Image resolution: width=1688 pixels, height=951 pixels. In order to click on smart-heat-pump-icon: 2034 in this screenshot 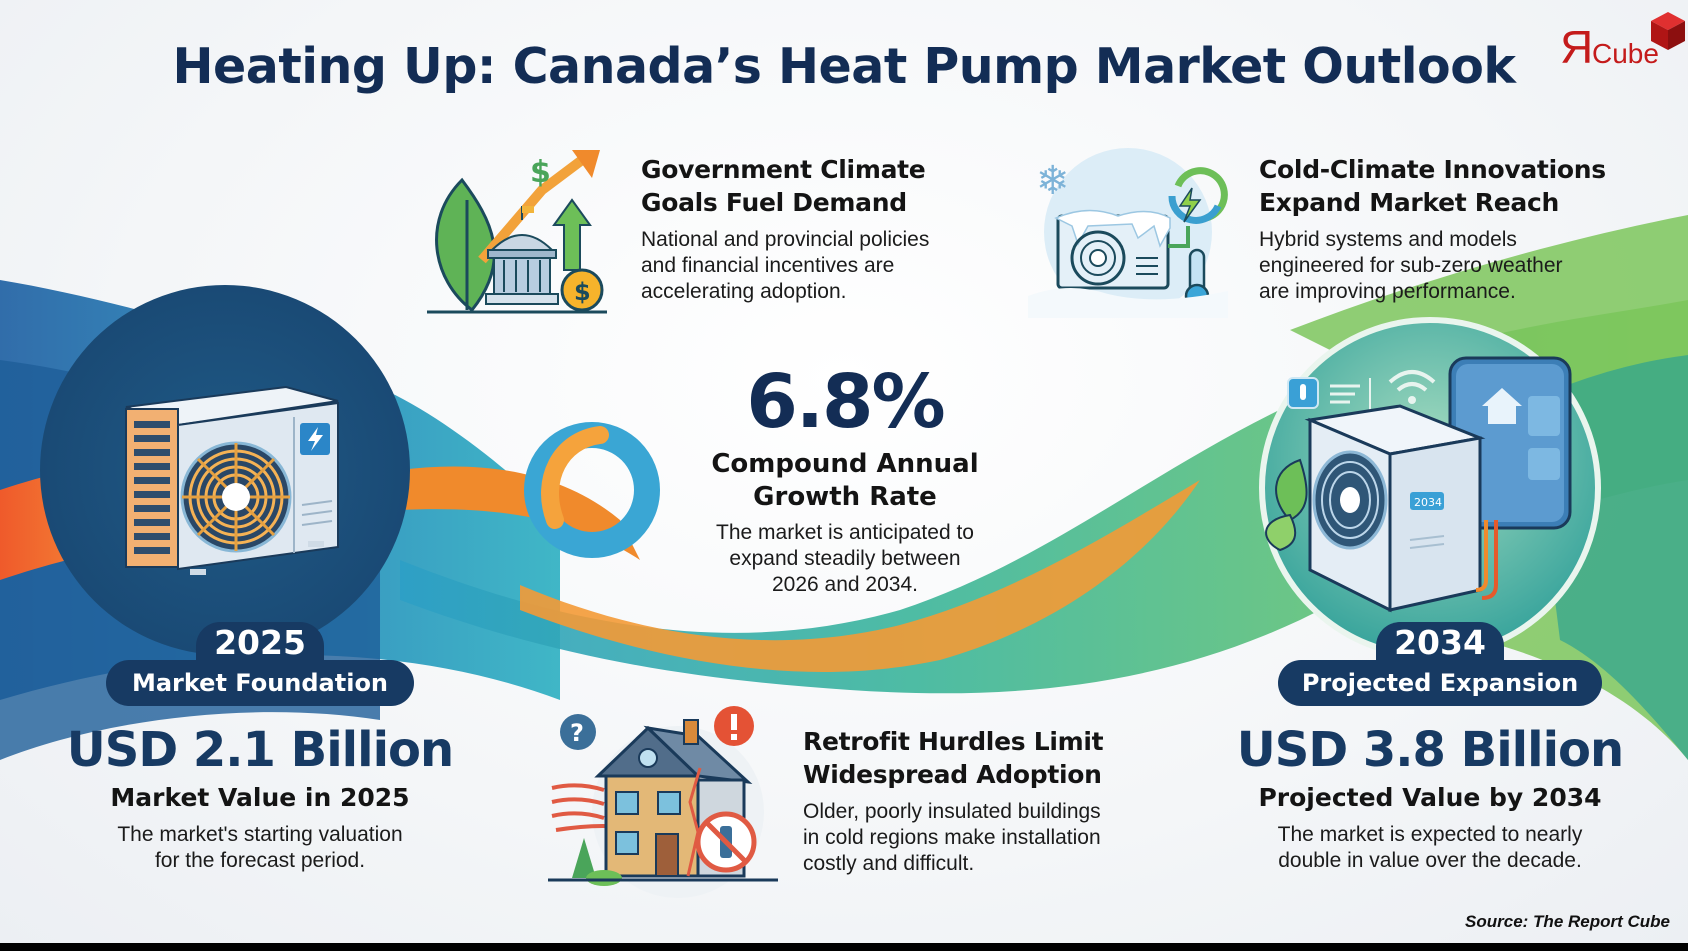, I will do `click(1420, 492)`.